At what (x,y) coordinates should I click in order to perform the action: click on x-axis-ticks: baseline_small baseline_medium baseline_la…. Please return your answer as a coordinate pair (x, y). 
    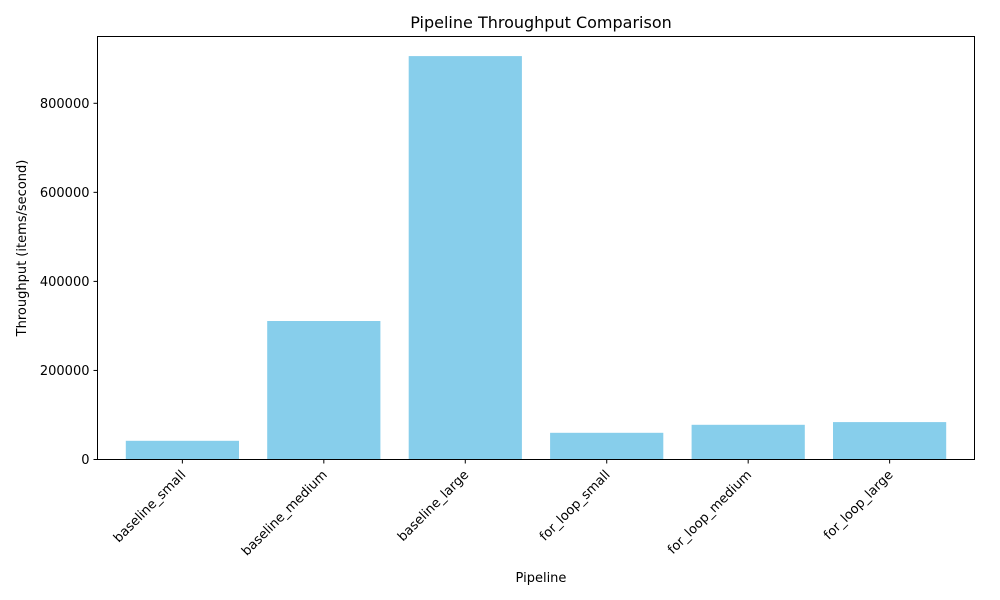
    Looking at the image, I should click on (503, 509).